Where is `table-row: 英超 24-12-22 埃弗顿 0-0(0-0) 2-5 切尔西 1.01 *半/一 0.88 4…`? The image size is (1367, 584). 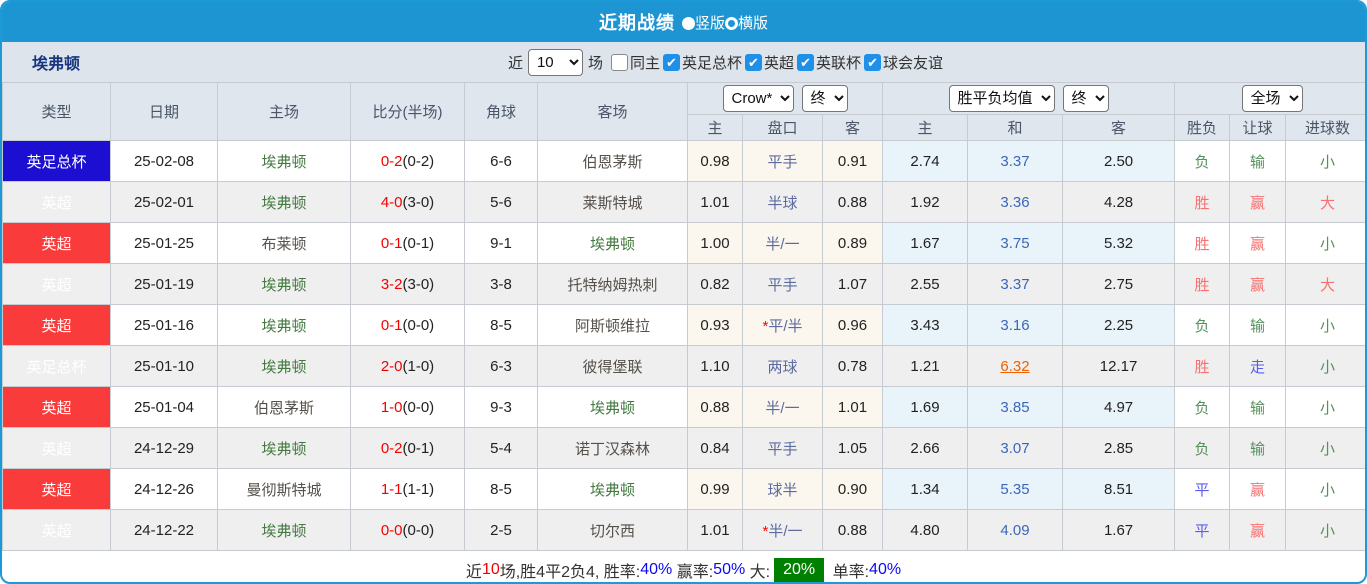
table-row: 英超 24-12-22 埃弗顿 0-0(0-0) 2-5 切尔西 1.01 *半/一 0.88 4… is located at coordinates (683, 530).